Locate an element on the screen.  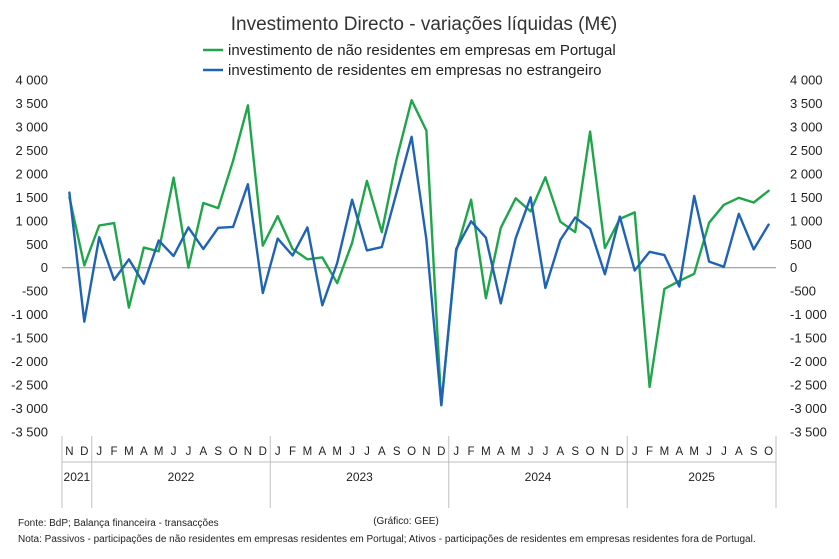
y-tick-label-right: 500 is located at coordinates (801, 244).